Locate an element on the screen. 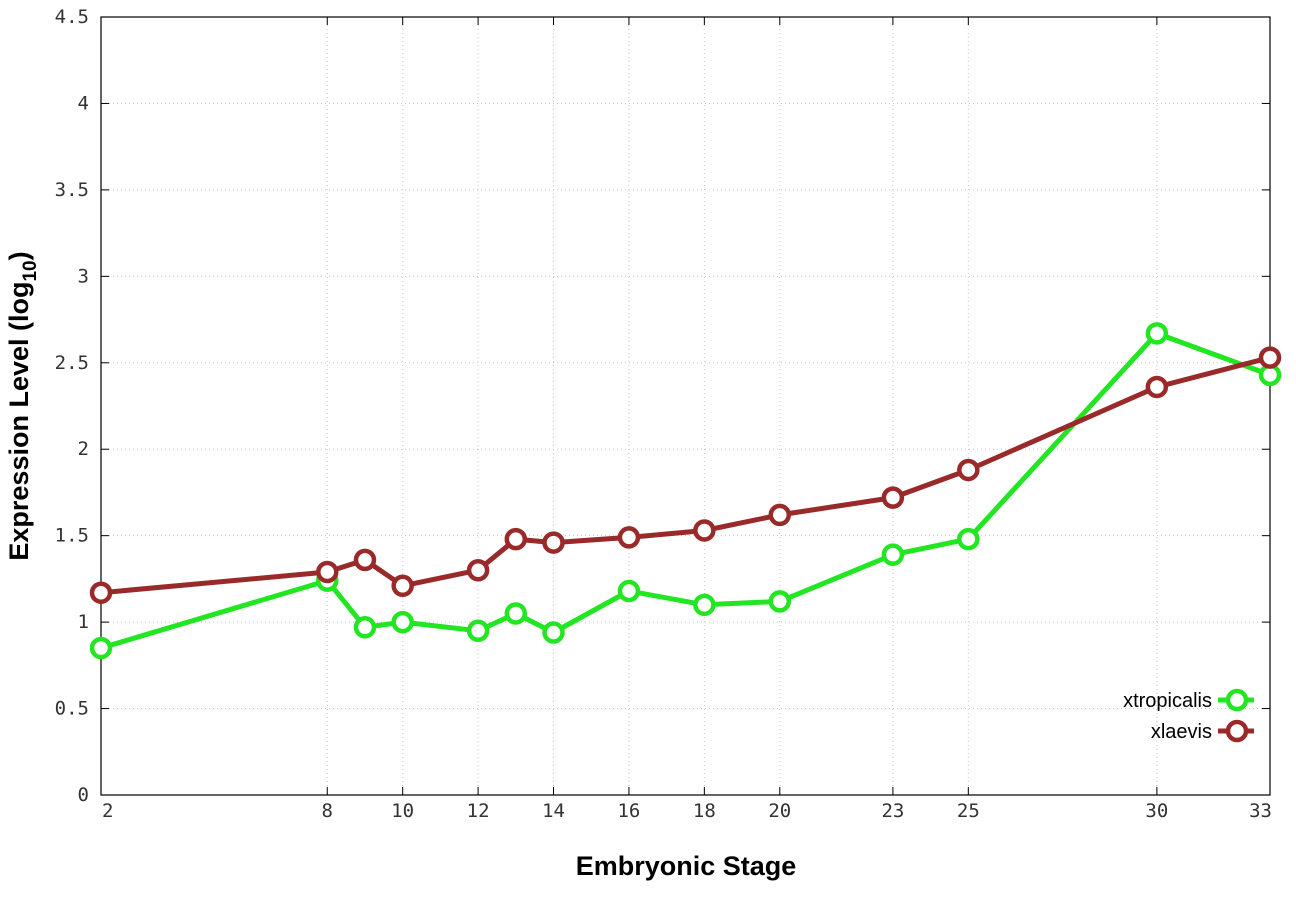 The width and height of the screenshot is (1296, 907). y-tick-label: 1.5 is located at coordinates (72, 536).